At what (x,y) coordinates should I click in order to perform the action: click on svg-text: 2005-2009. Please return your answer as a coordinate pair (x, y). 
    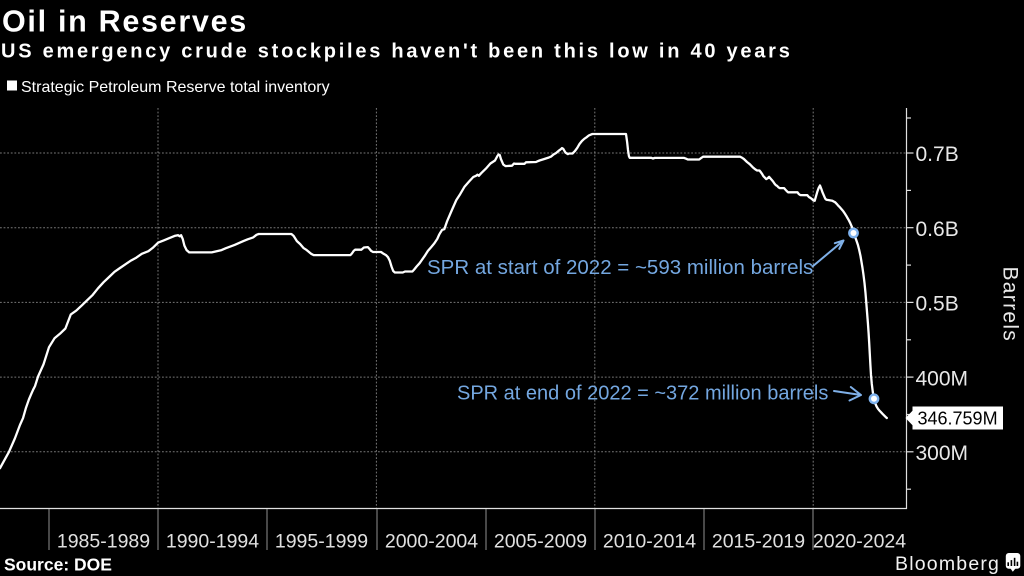
    Looking at the image, I should click on (540, 542).